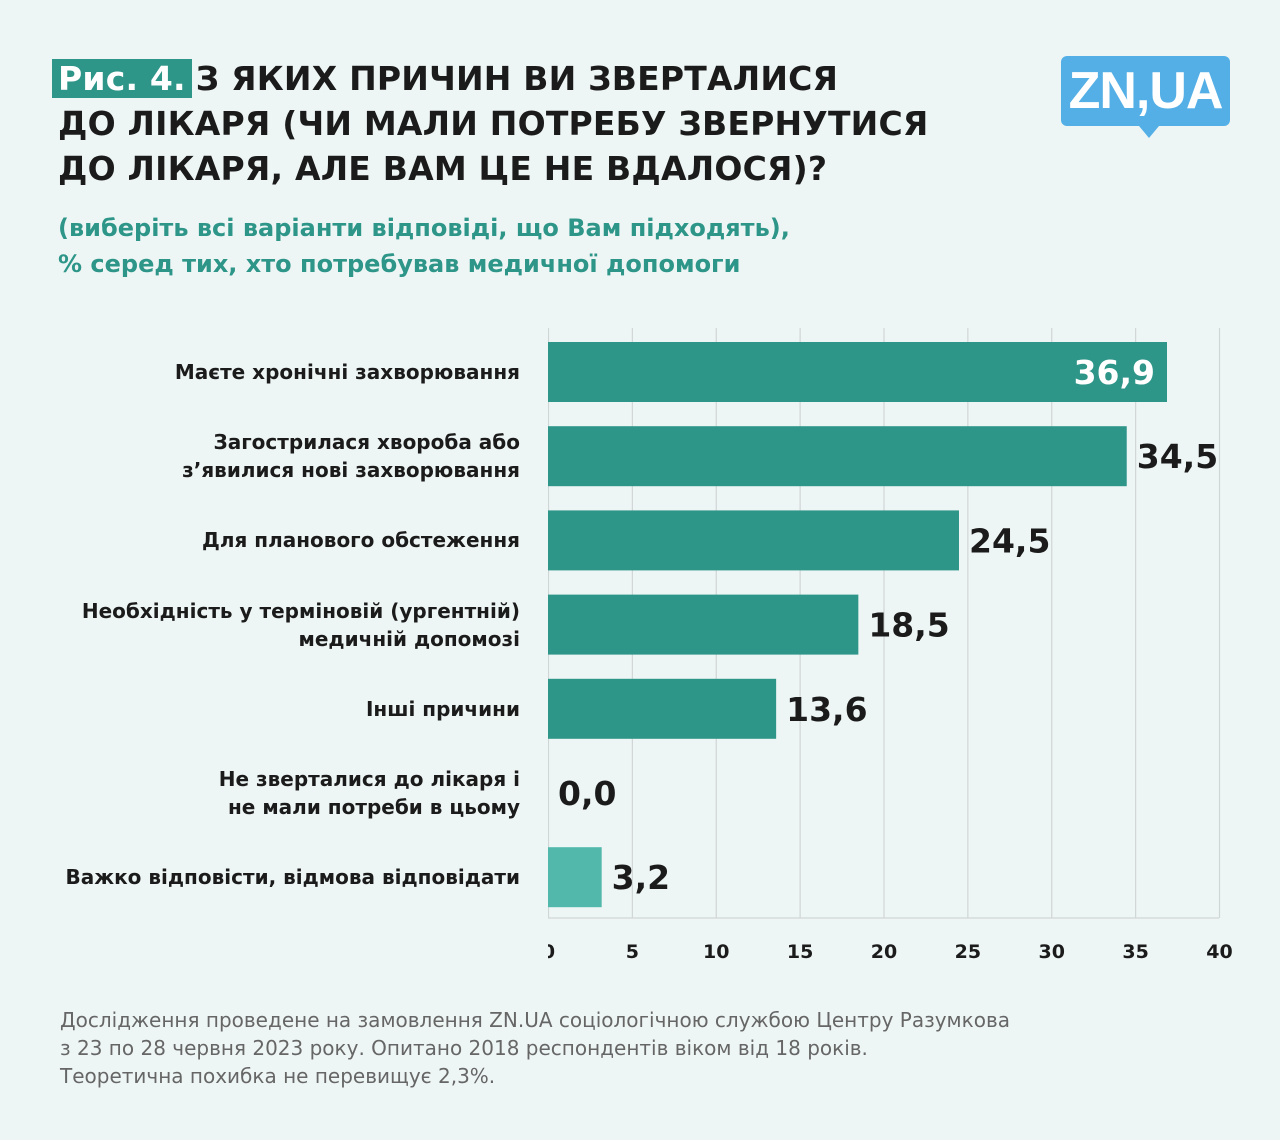  What do you see at coordinates (551, 952) in the screenshot?
I see `x-tick-label: 0` at bounding box center [551, 952].